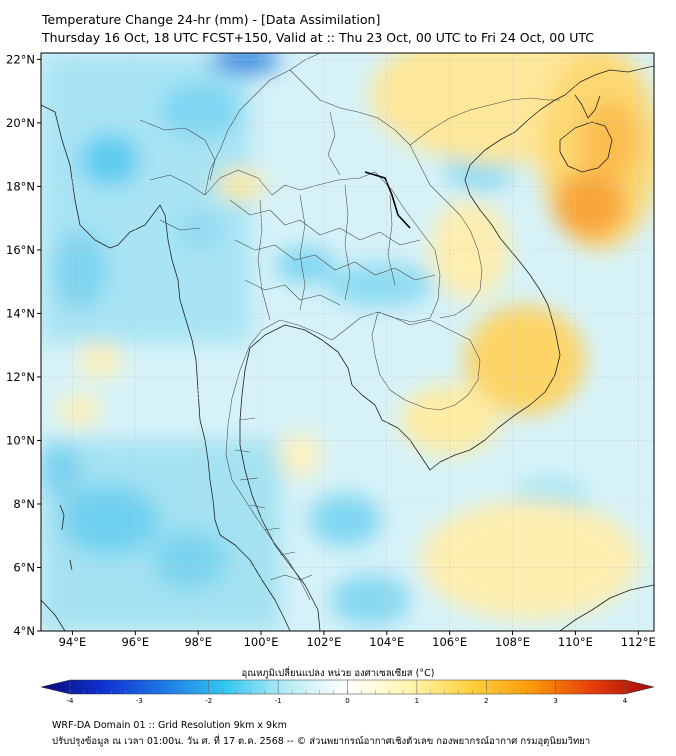  I want to click on border-myanmar-china, so click(262, 124).